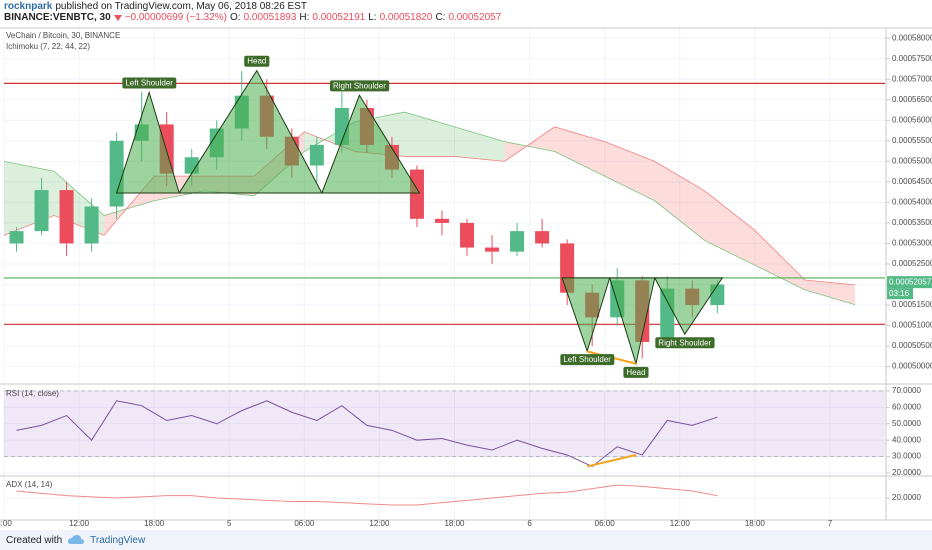 The image size is (932, 550). Describe the element at coordinates (175, 17) in the screenshot. I see `change: −0.00000699 (−1.32%)` at that location.